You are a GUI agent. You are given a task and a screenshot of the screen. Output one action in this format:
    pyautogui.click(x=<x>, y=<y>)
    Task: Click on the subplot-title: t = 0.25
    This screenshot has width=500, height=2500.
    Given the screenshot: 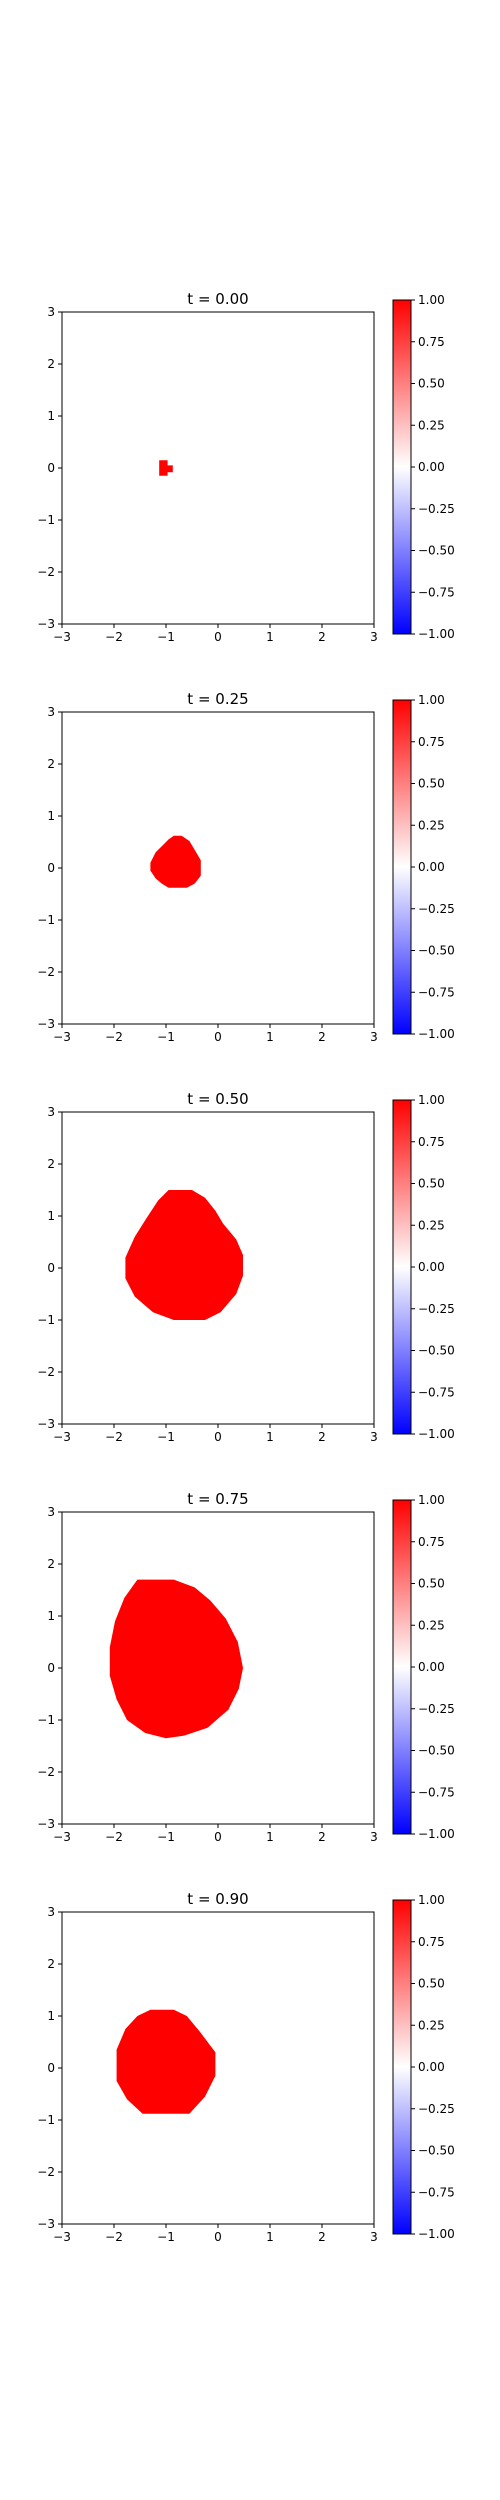 What is the action you would take?
    pyautogui.click(x=217, y=699)
    